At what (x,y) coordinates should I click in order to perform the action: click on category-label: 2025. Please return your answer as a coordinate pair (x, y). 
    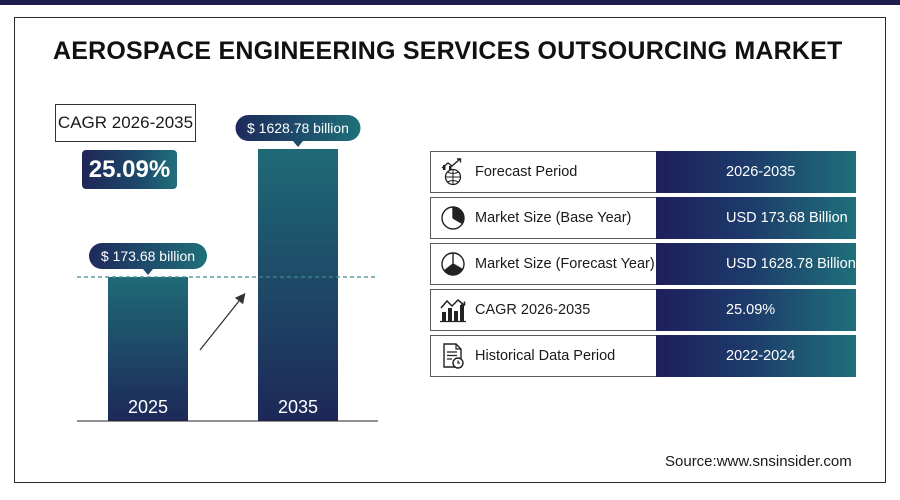
    Looking at the image, I should click on (148, 407).